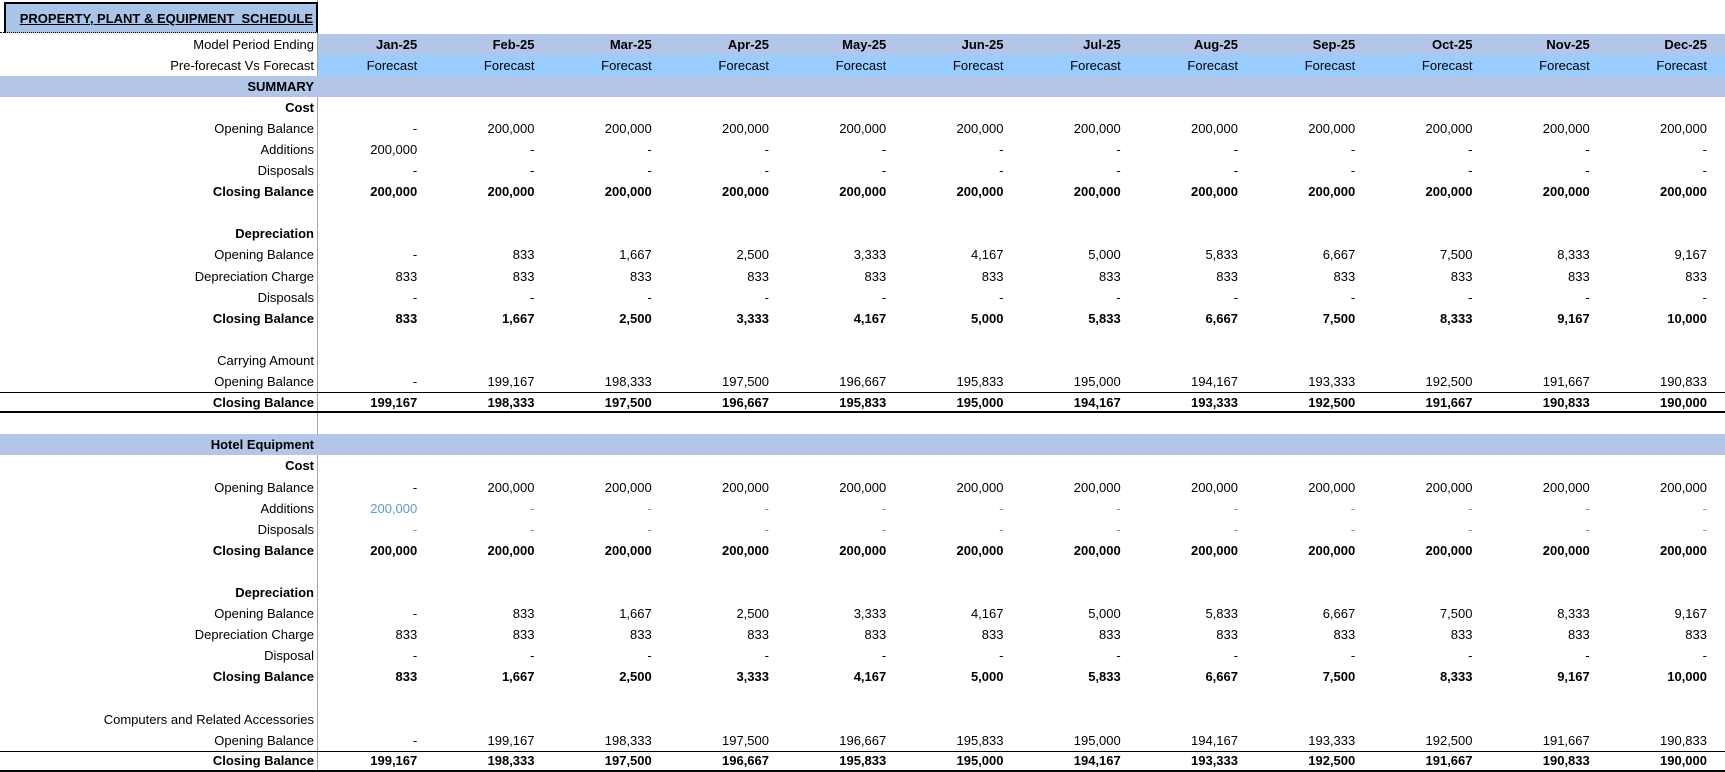  I want to click on summary-cost-additions-cell-5: -, so click(1001, 150).